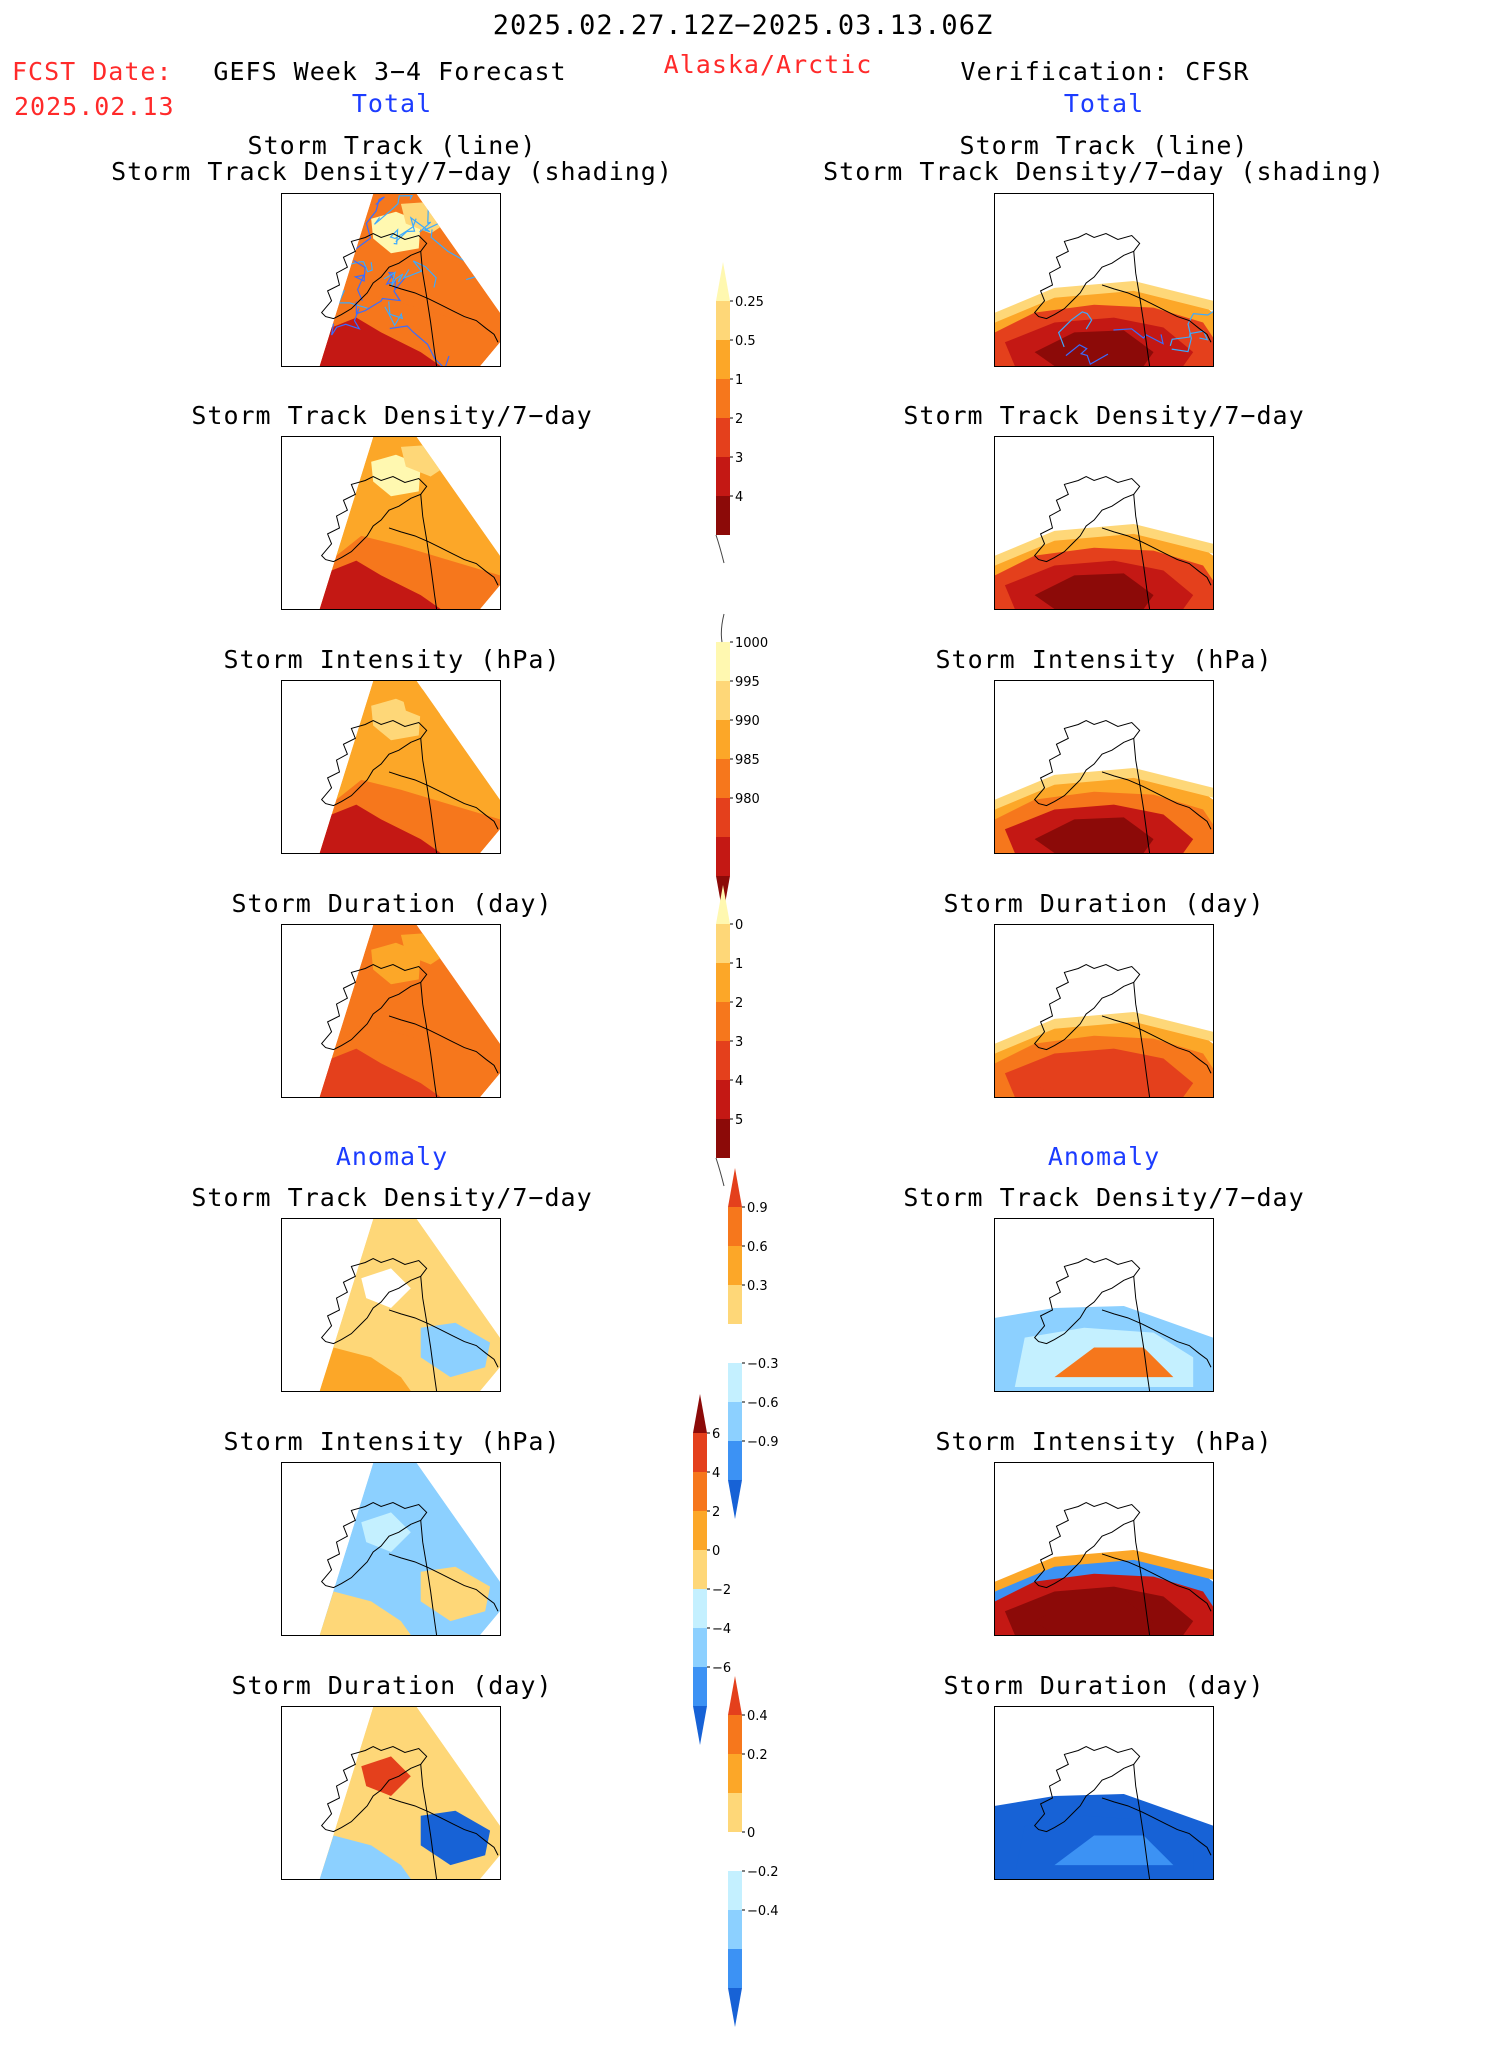  Describe the element at coordinates (763, 1911) in the screenshot. I see `colorbar-tick-label: −0.4` at that location.